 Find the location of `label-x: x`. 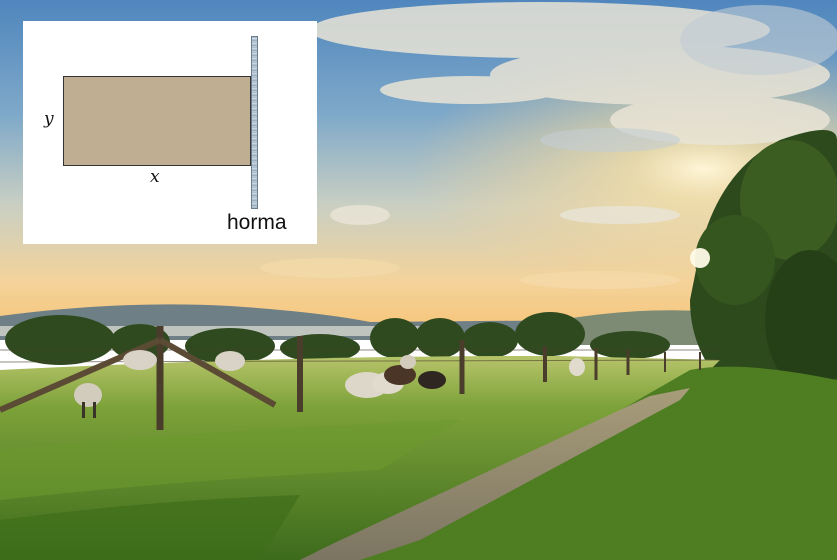

label-x: x is located at coordinates (155, 177).